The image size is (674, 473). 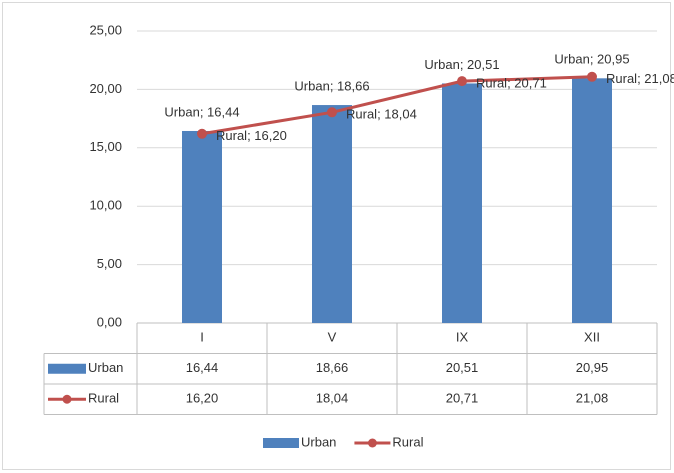 What do you see at coordinates (397, 105) in the screenshot?
I see `line` at bounding box center [397, 105].